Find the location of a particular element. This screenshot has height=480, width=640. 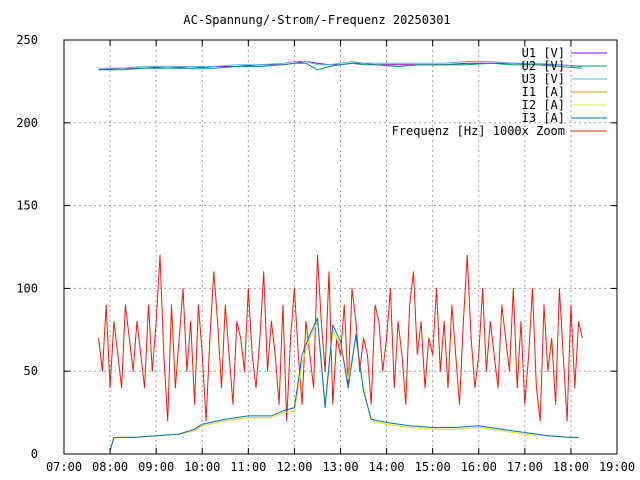

x-tick-label: 12:00 is located at coordinates (294, 467).